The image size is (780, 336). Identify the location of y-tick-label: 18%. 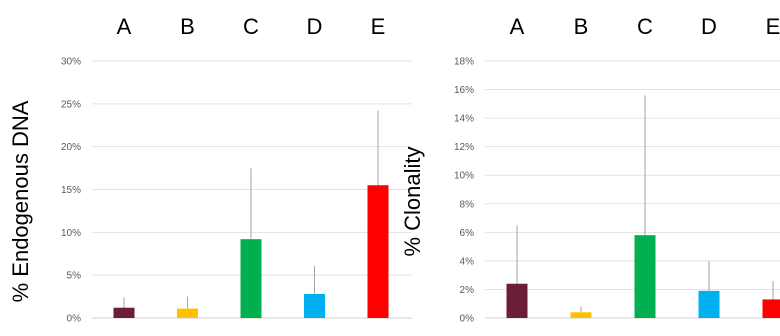
(464, 62).